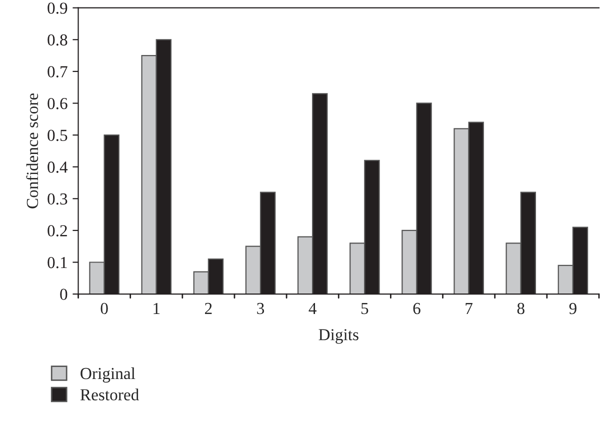 This screenshot has height=435, width=602. Describe the element at coordinates (157, 308) in the screenshot. I see `x-tick-label: 1` at that location.